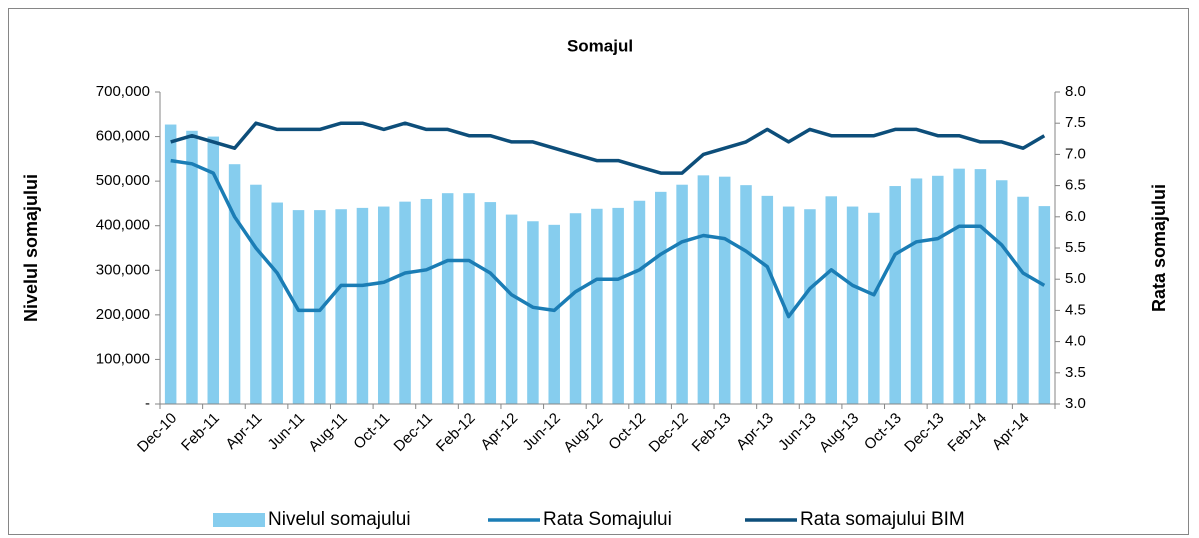 The height and width of the screenshot is (538, 1199). Describe the element at coordinates (1159, 248) in the screenshot. I see `y2-axis-title: Rata somajului` at that location.